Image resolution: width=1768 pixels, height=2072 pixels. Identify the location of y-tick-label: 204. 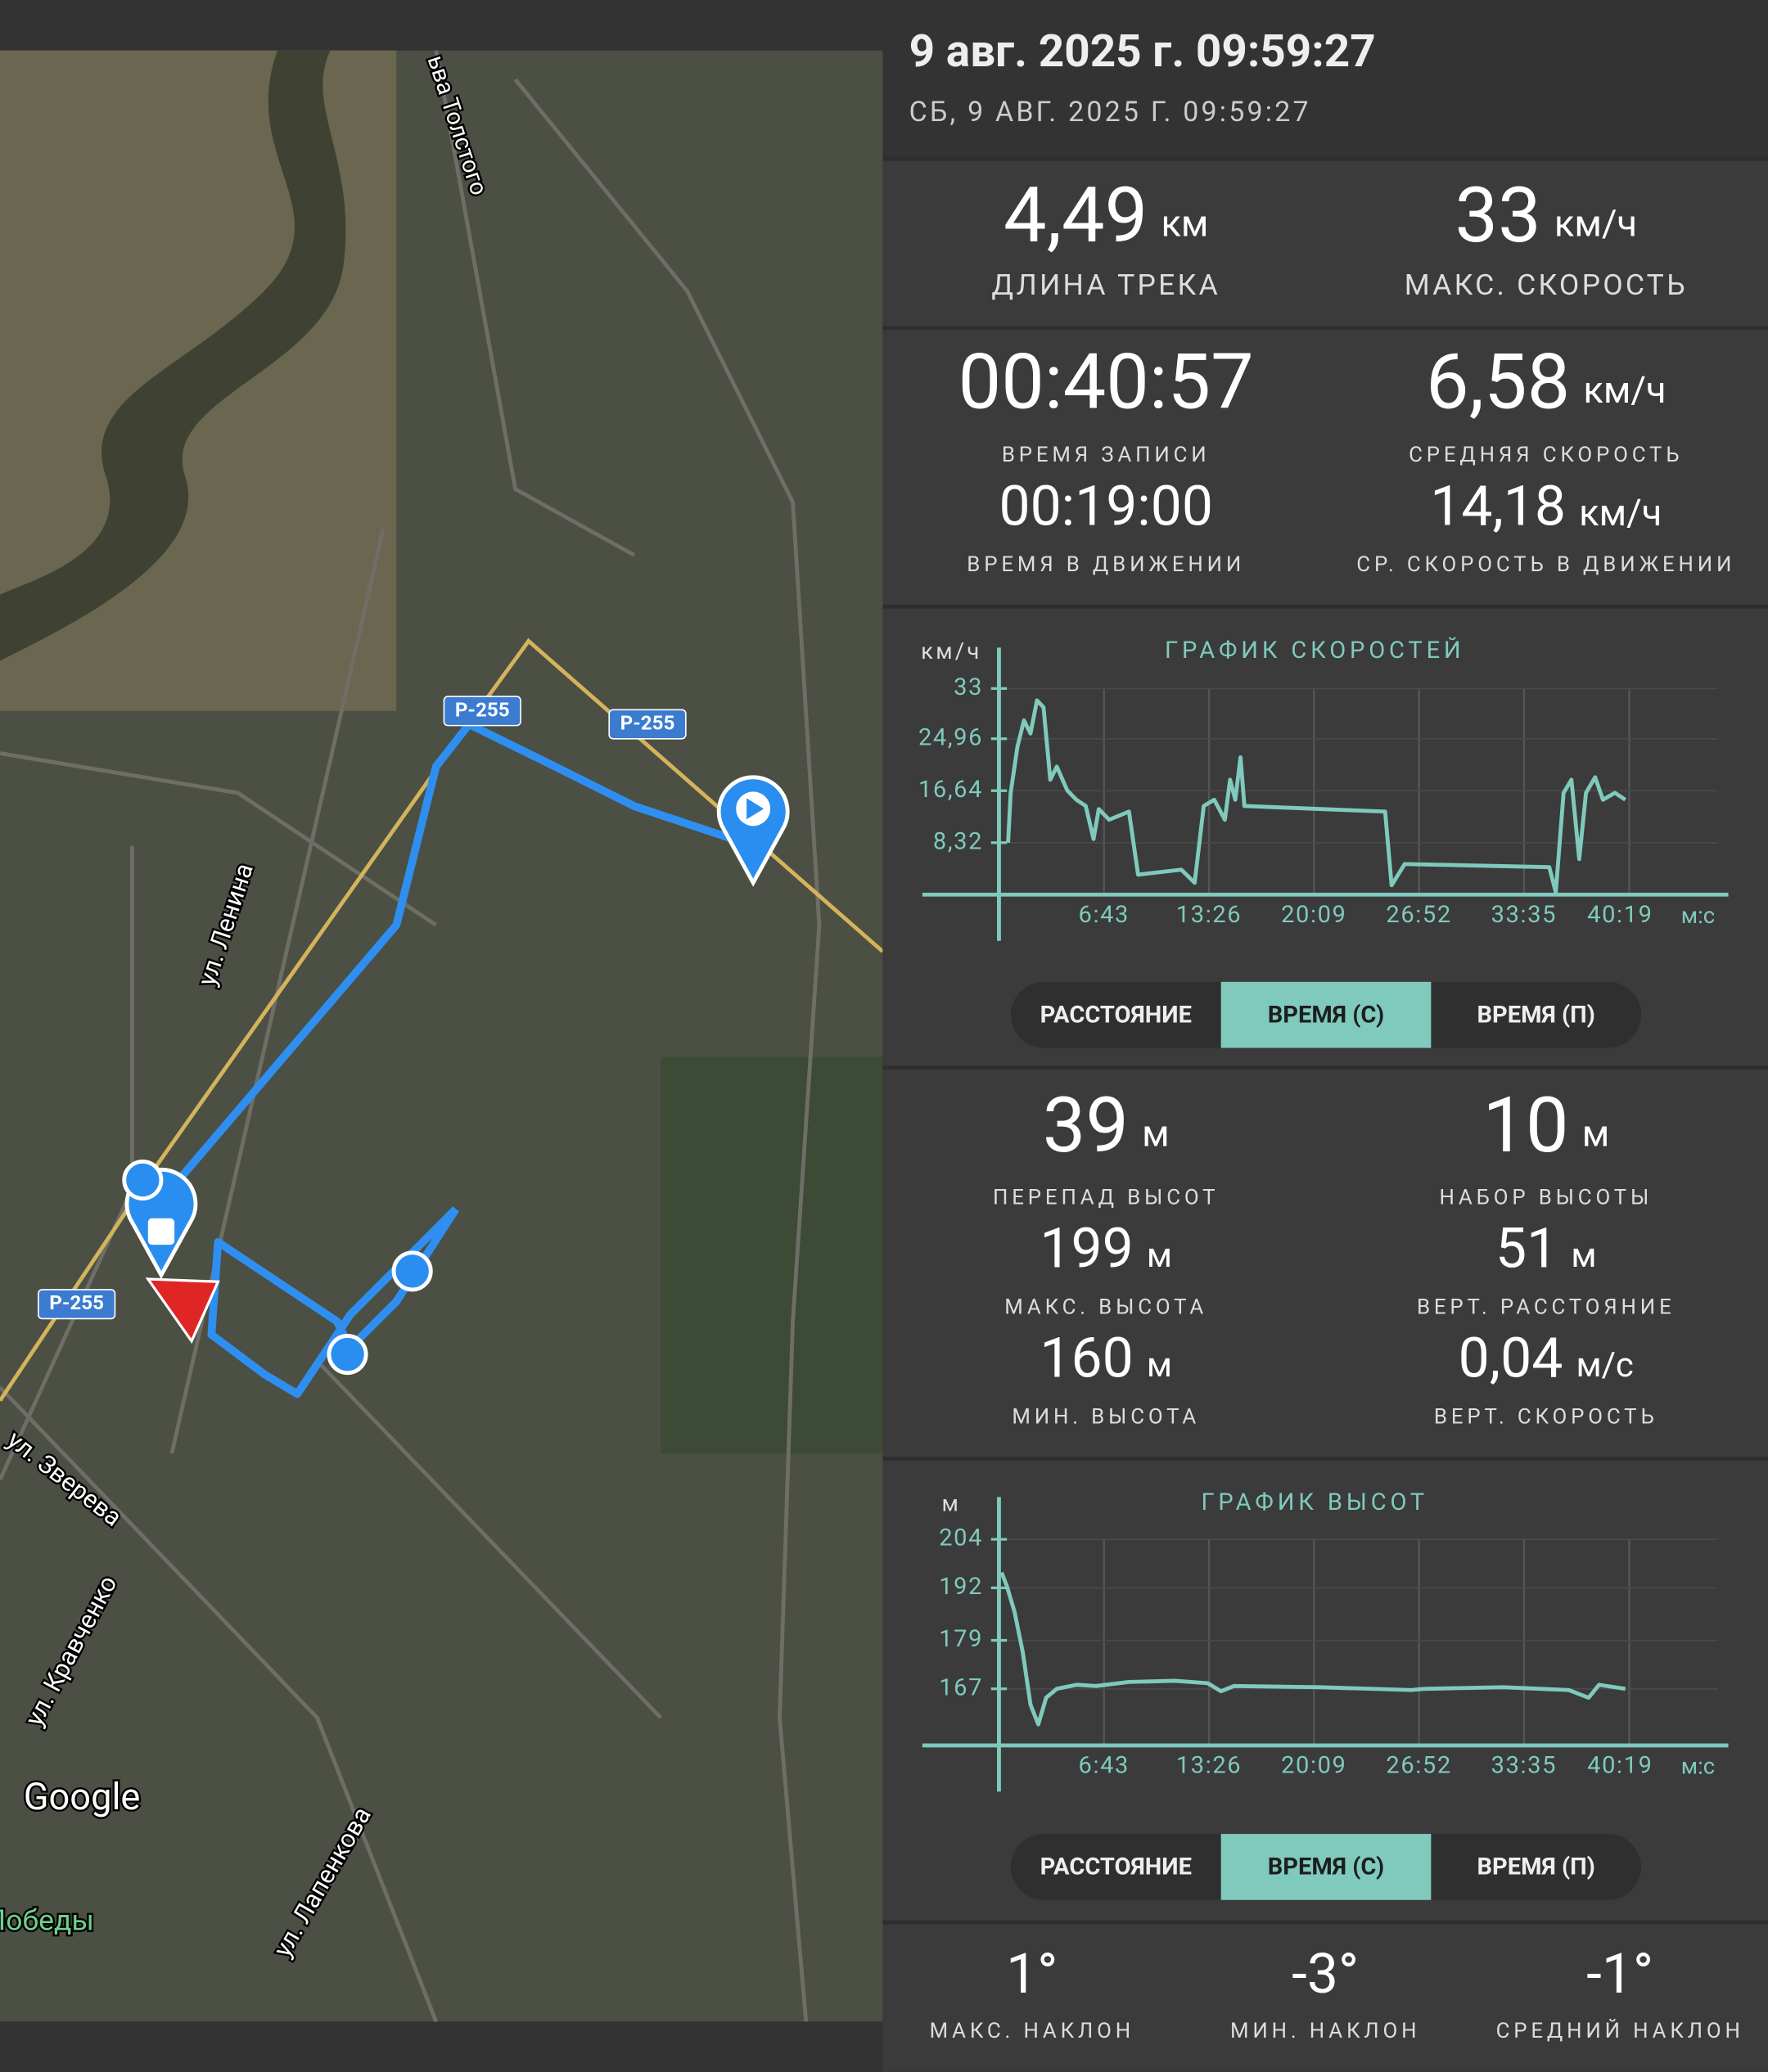
(961, 1538).